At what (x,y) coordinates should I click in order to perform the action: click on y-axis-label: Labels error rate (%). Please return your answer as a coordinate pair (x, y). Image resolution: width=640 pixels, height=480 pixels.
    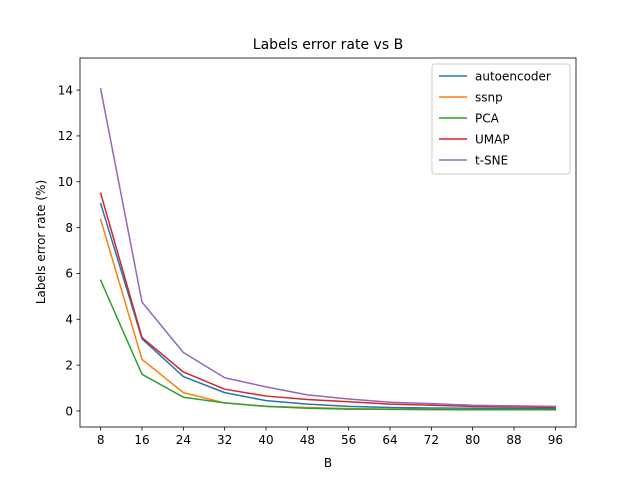
    Looking at the image, I should click on (41, 242).